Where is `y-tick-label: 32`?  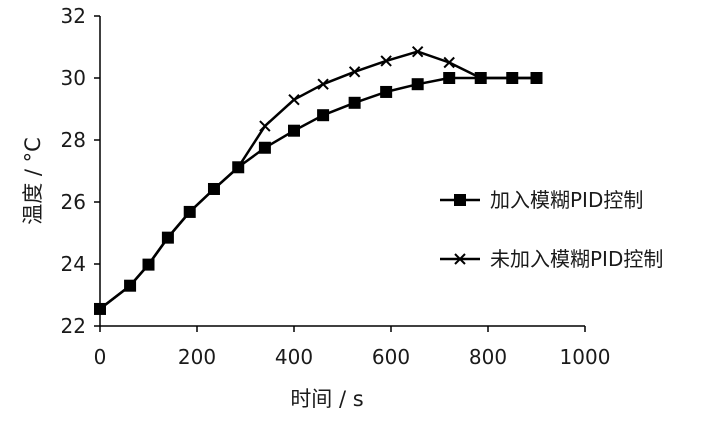
y-tick-label: 32 is located at coordinates (73, 16).